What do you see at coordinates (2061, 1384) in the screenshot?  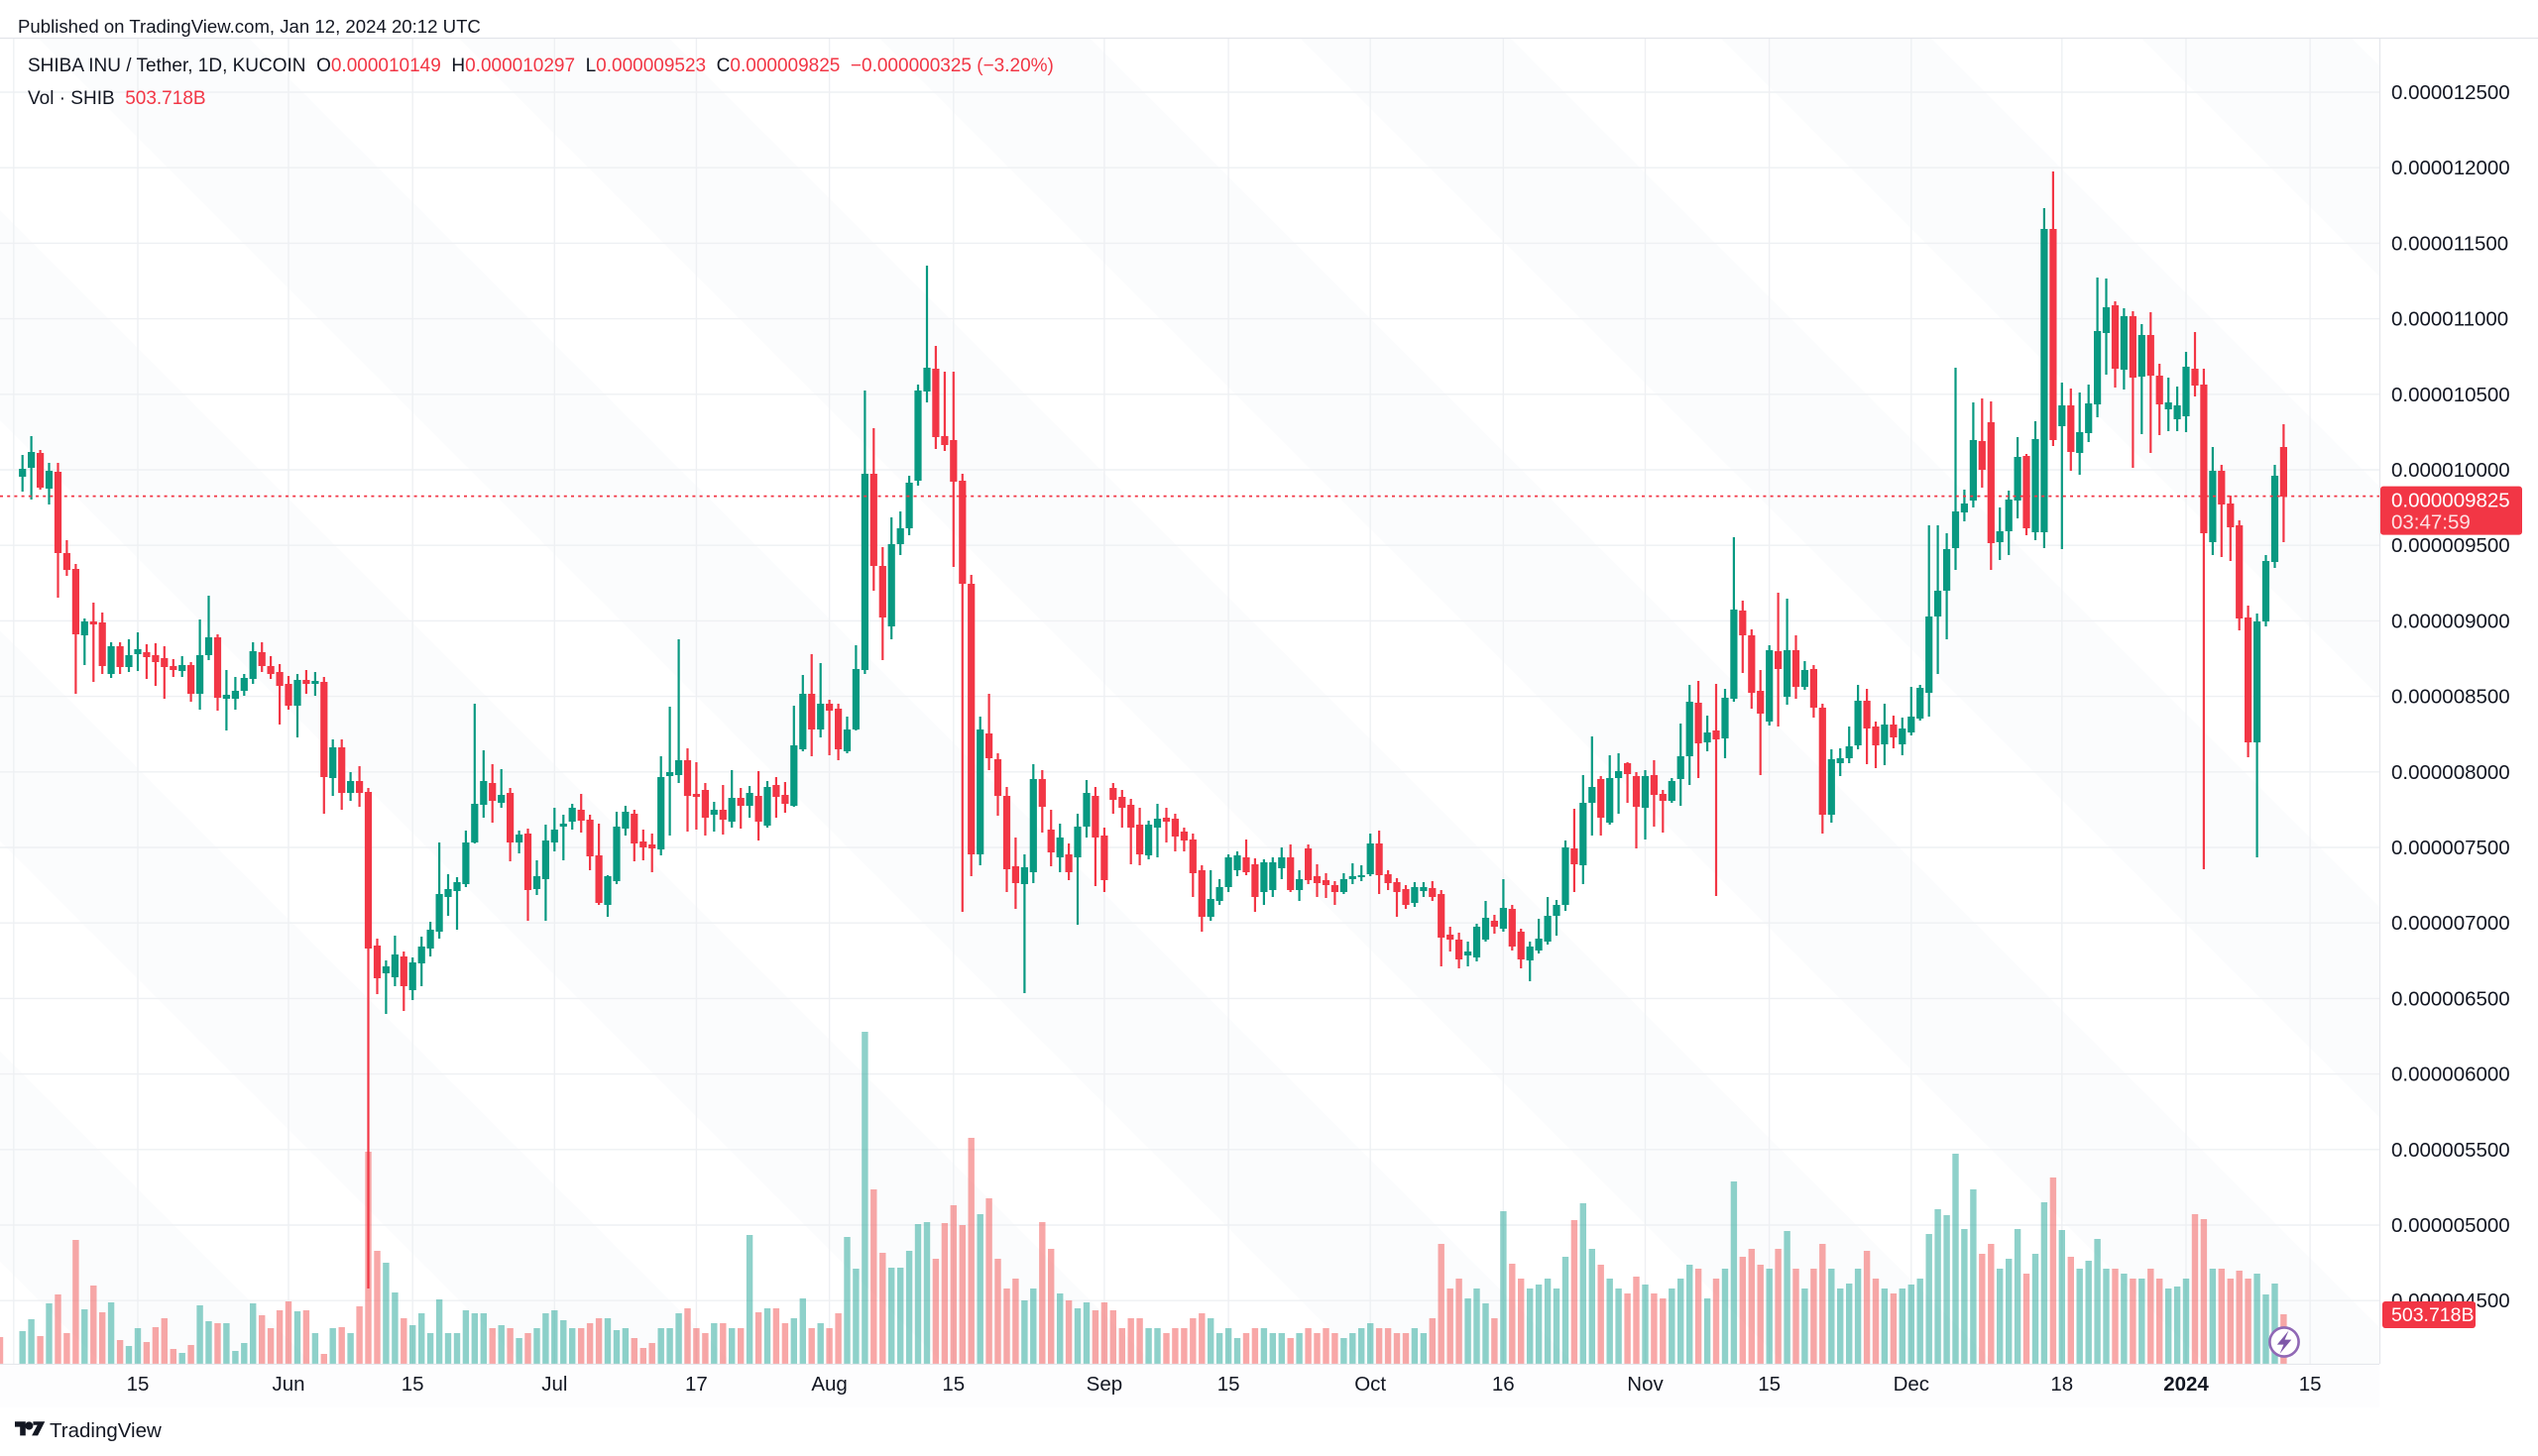 I see `svg-text: 18` at bounding box center [2061, 1384].